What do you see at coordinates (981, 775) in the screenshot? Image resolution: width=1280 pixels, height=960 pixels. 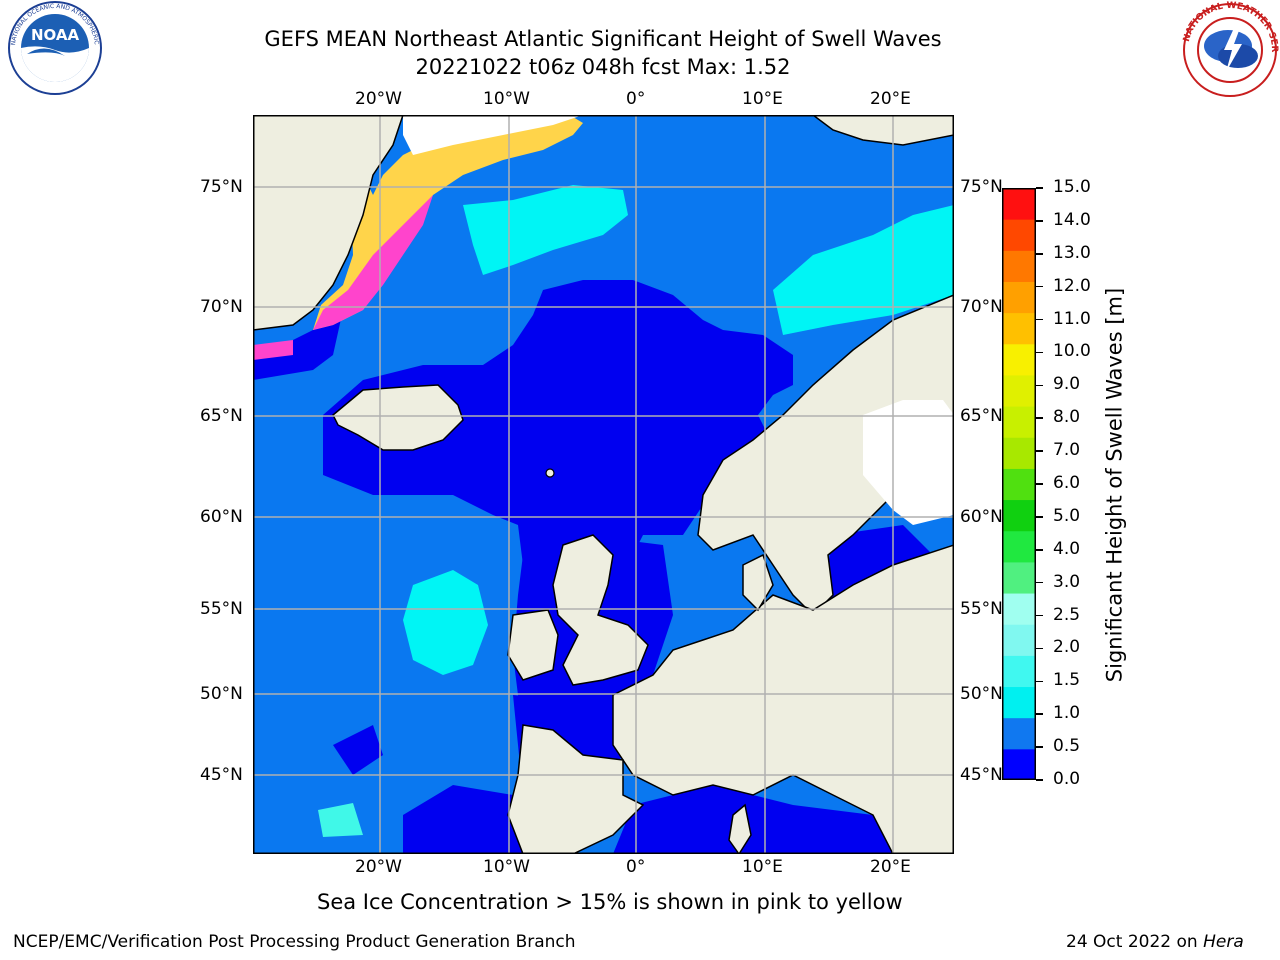 I see `lat-label-right: 45°N` at bounding box center [981, 775].